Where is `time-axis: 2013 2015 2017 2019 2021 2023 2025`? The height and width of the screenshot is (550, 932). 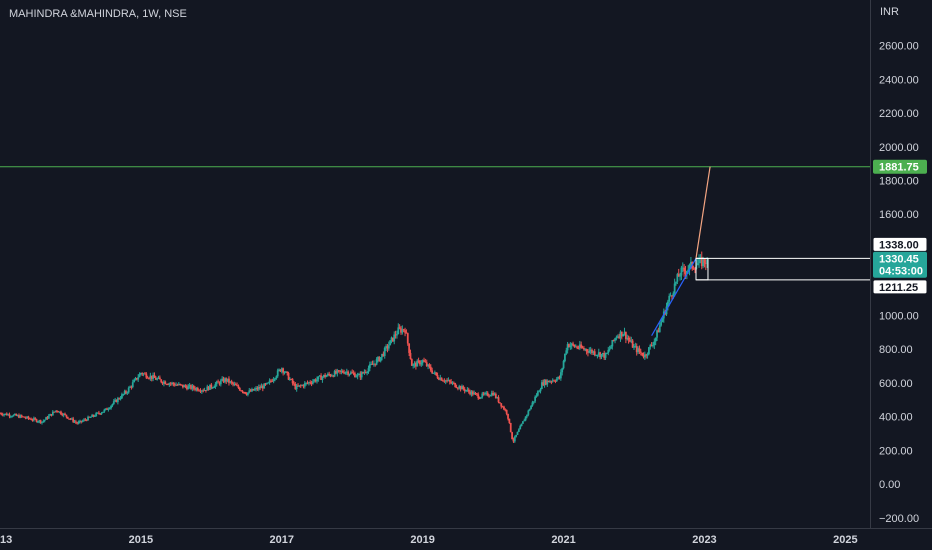
time-axis: 2013 2015 2017 2019 2021 2023 2025 is located at coordinates (429, 540).